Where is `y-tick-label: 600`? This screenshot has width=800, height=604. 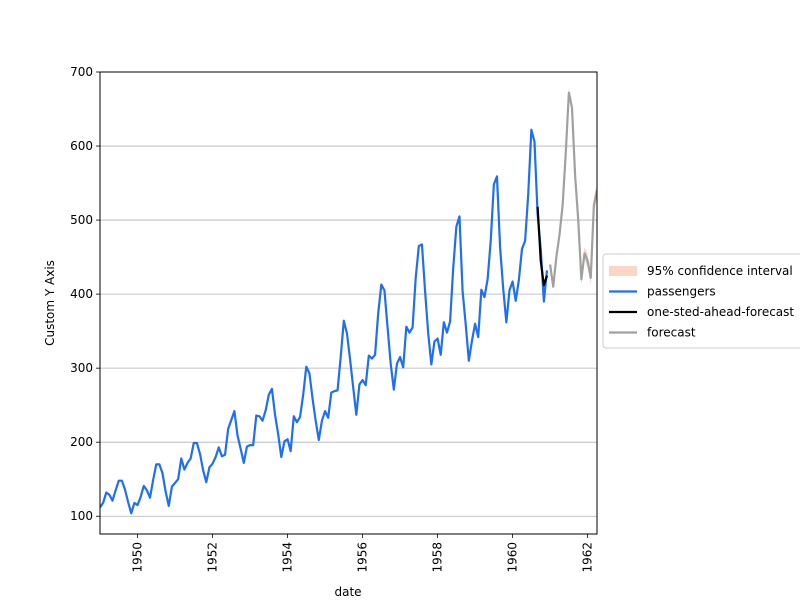 y-tick-label: 600 is located at coordinates (81, 146).